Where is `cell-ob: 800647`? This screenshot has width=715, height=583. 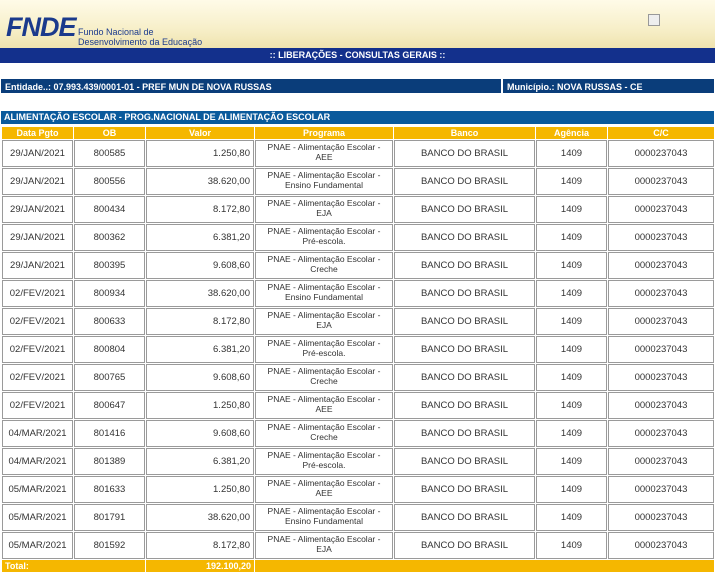
cell-ob: 800647 is located at coordinates (109, 405).